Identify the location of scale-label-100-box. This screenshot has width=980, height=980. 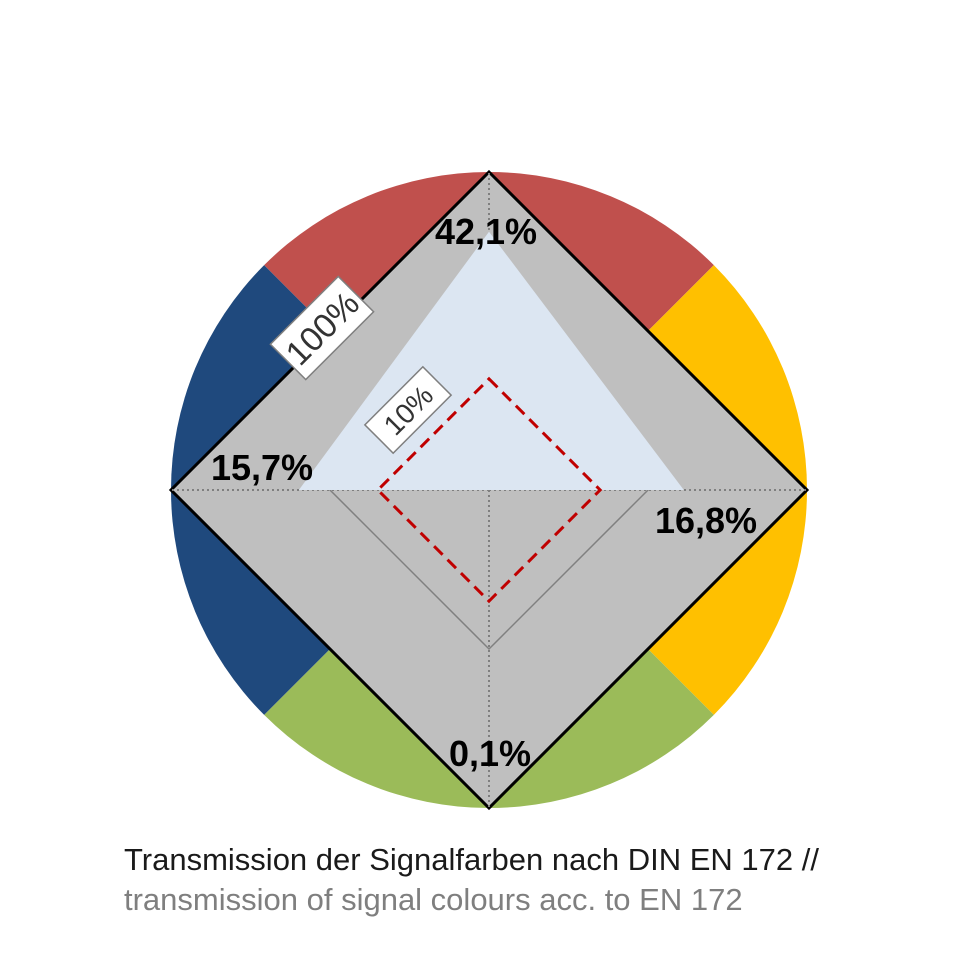
(322, 328).